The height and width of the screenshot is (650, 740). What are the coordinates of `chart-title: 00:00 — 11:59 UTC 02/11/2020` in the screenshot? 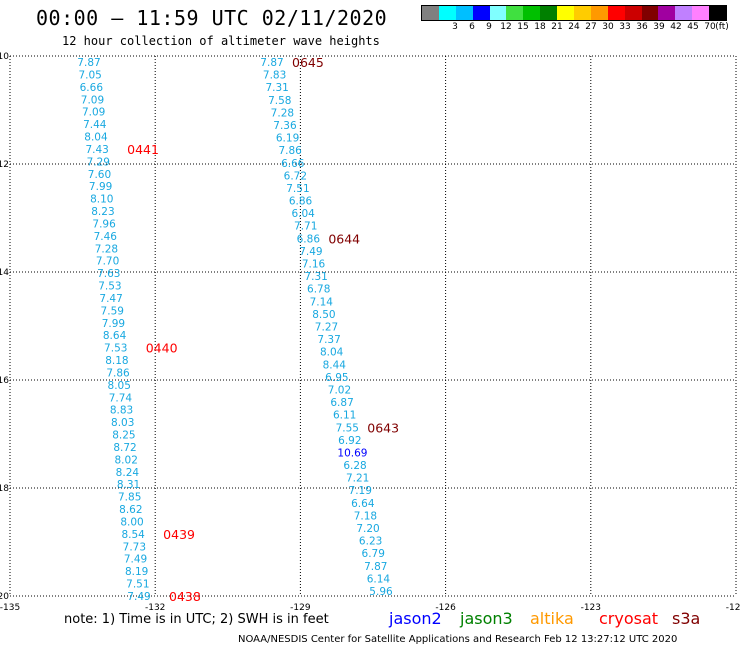 It's located at (212, 18).